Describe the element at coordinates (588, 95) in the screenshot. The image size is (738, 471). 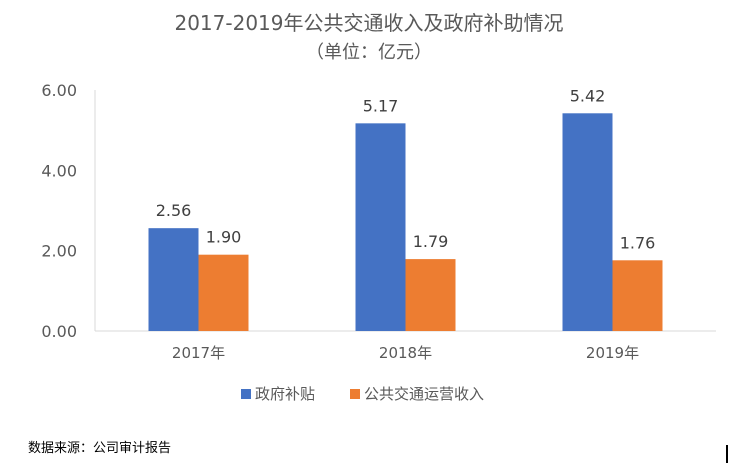
I see `bar-value-label: 5.42` at that location.